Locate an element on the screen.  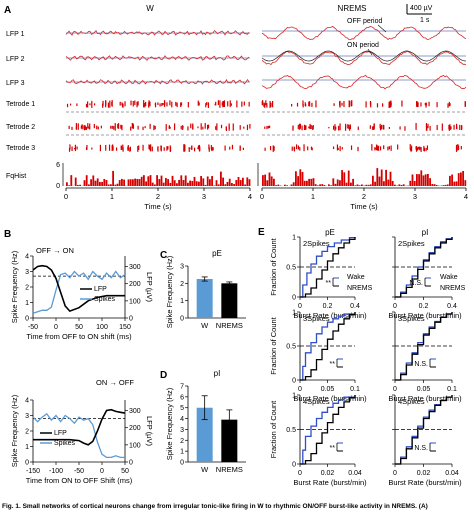
panel-e-pe-2spikes-x-tick-label: 0.4 is located at coordinates (355, 306).